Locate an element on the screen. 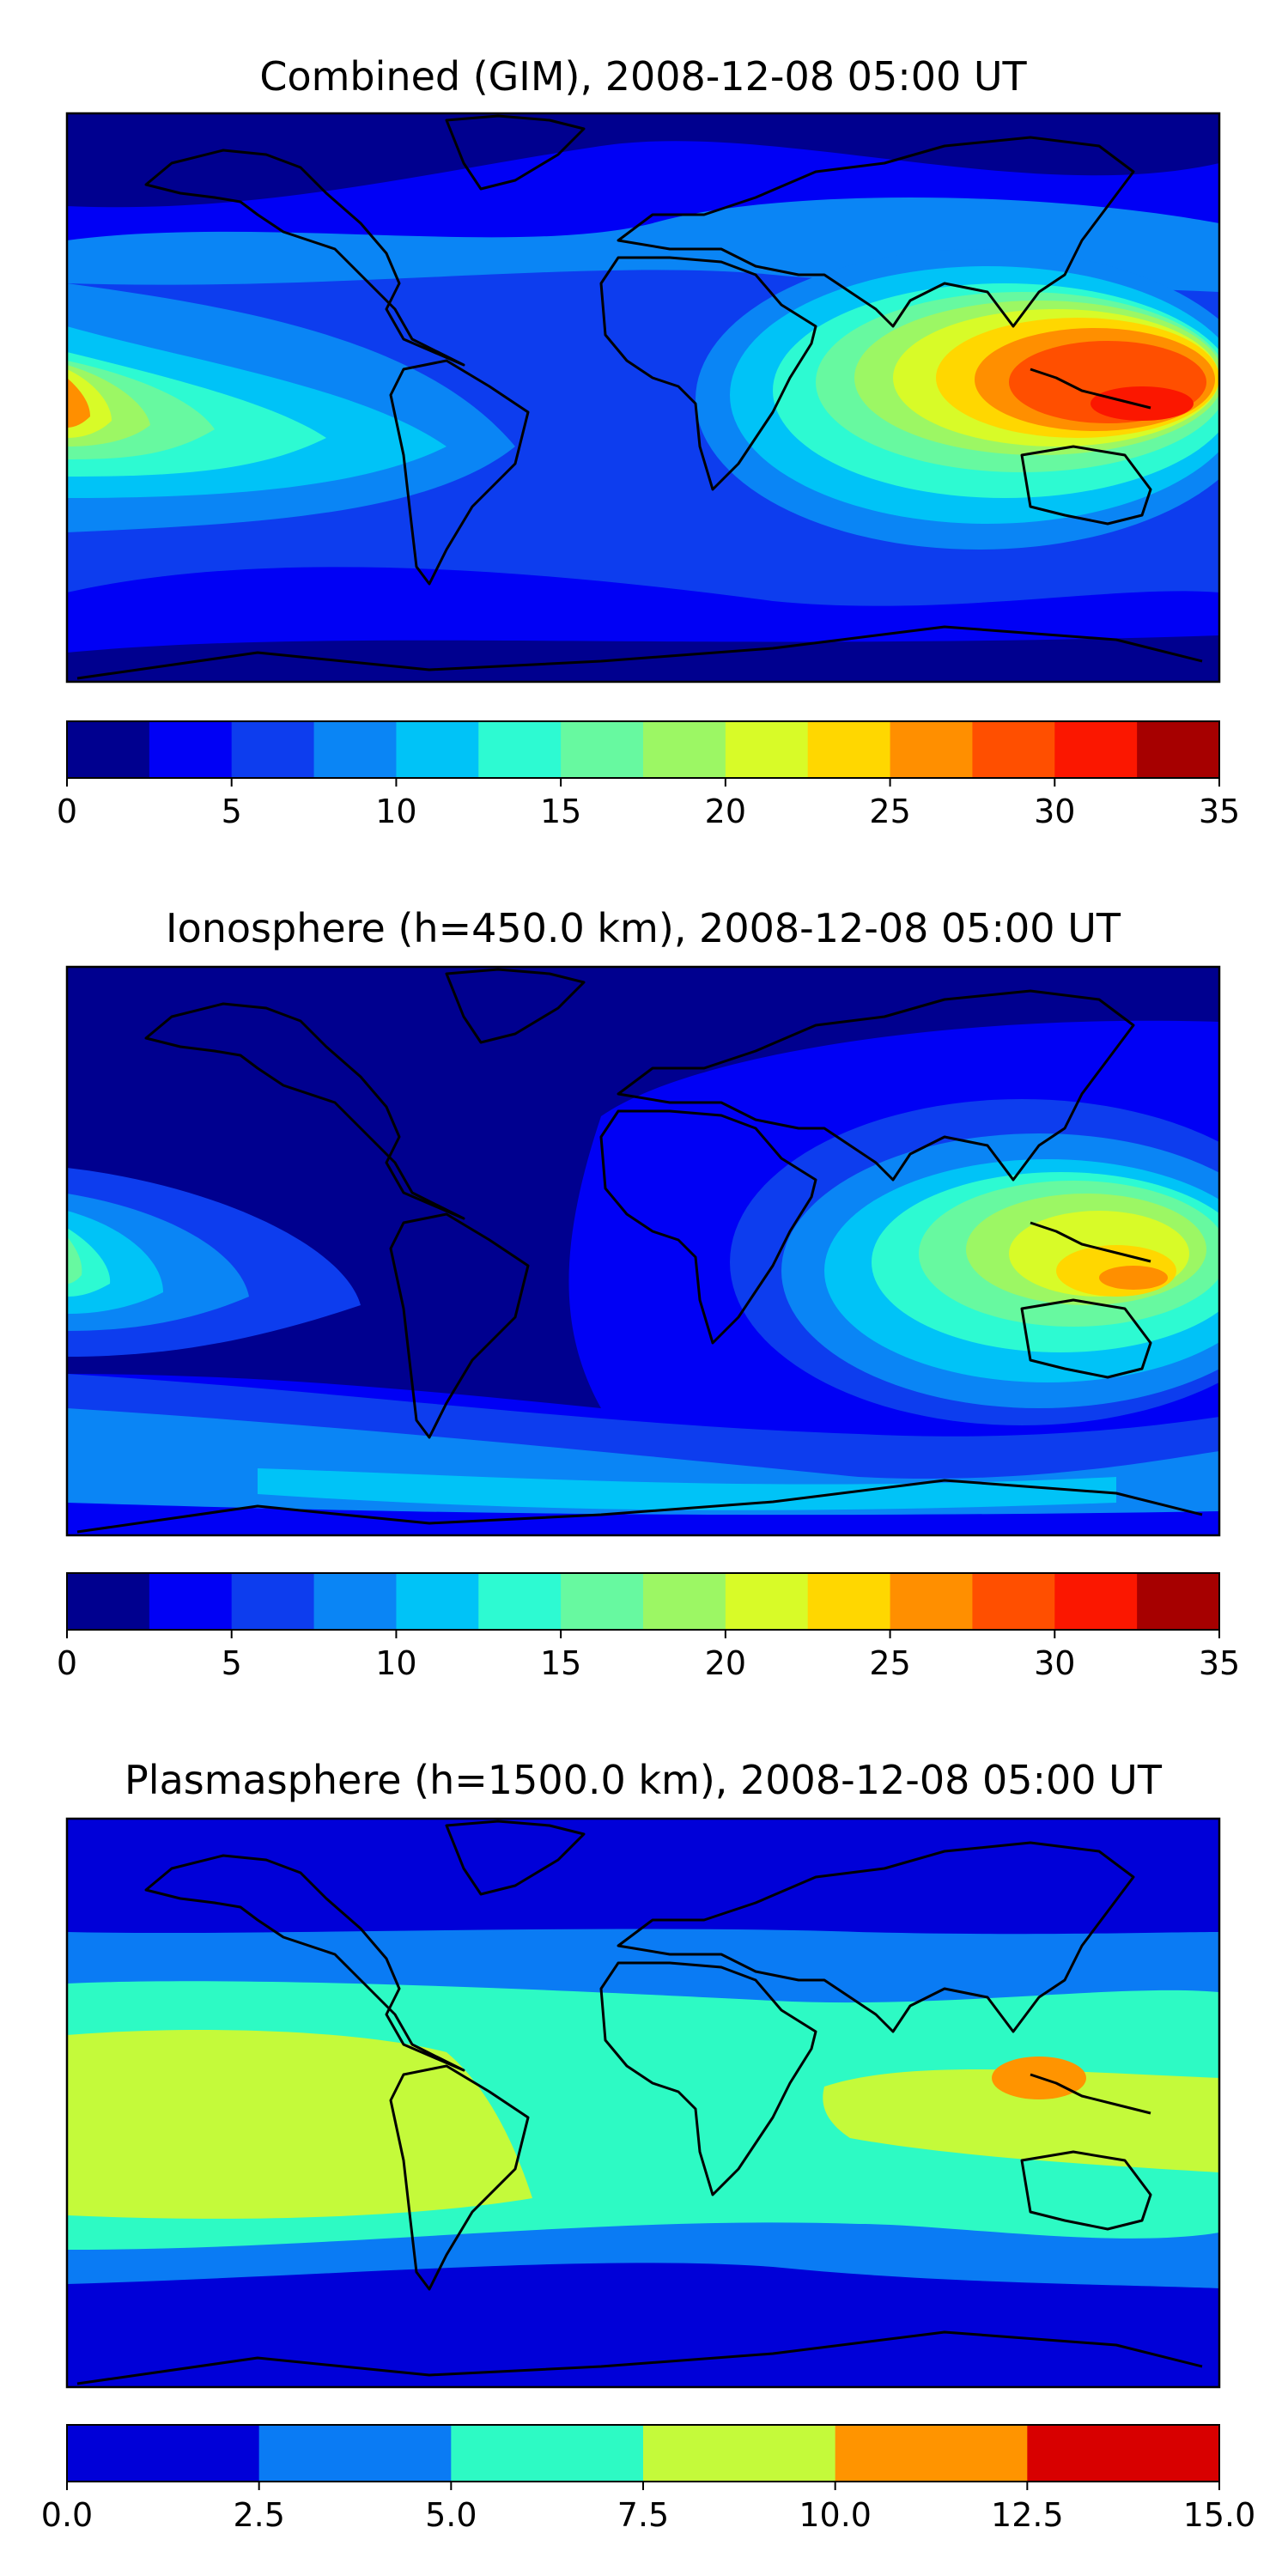 The image size is (1288, 2576). colorbar-ticks: 0.0 2.5 5.0 7.5 10.0 12.5 15.0 is located at coordinates (649, 2508).